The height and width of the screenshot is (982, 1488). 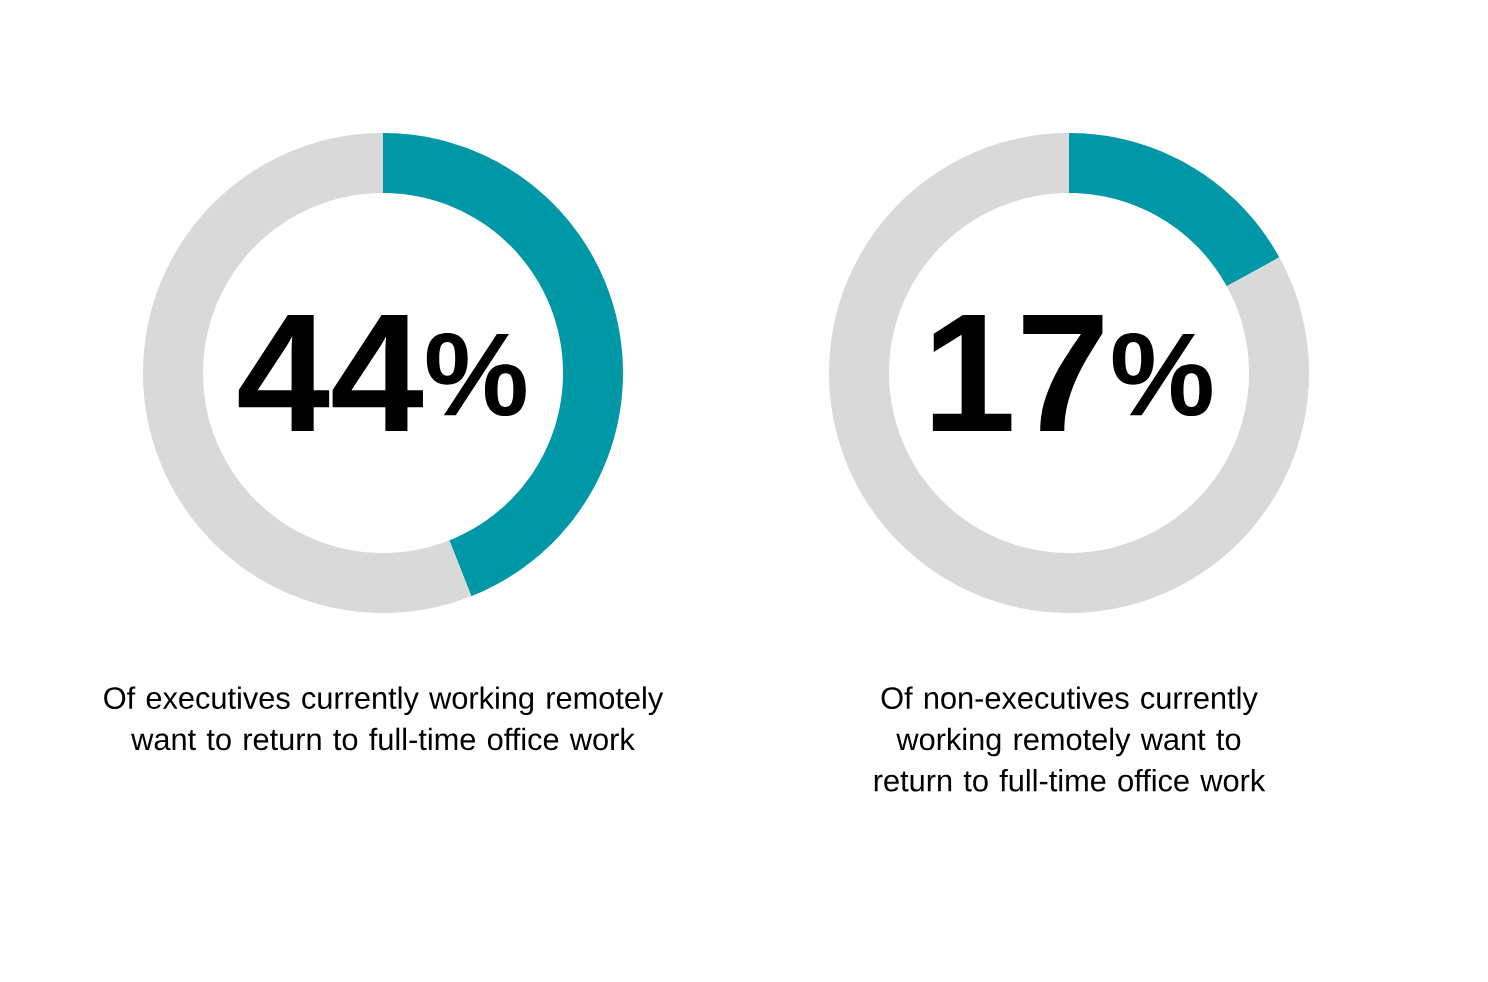 What do you see at coordinates (1072, 373) in the screenshot?
I see `text: 17$^{%}$` at bounding box center [1072, 373].